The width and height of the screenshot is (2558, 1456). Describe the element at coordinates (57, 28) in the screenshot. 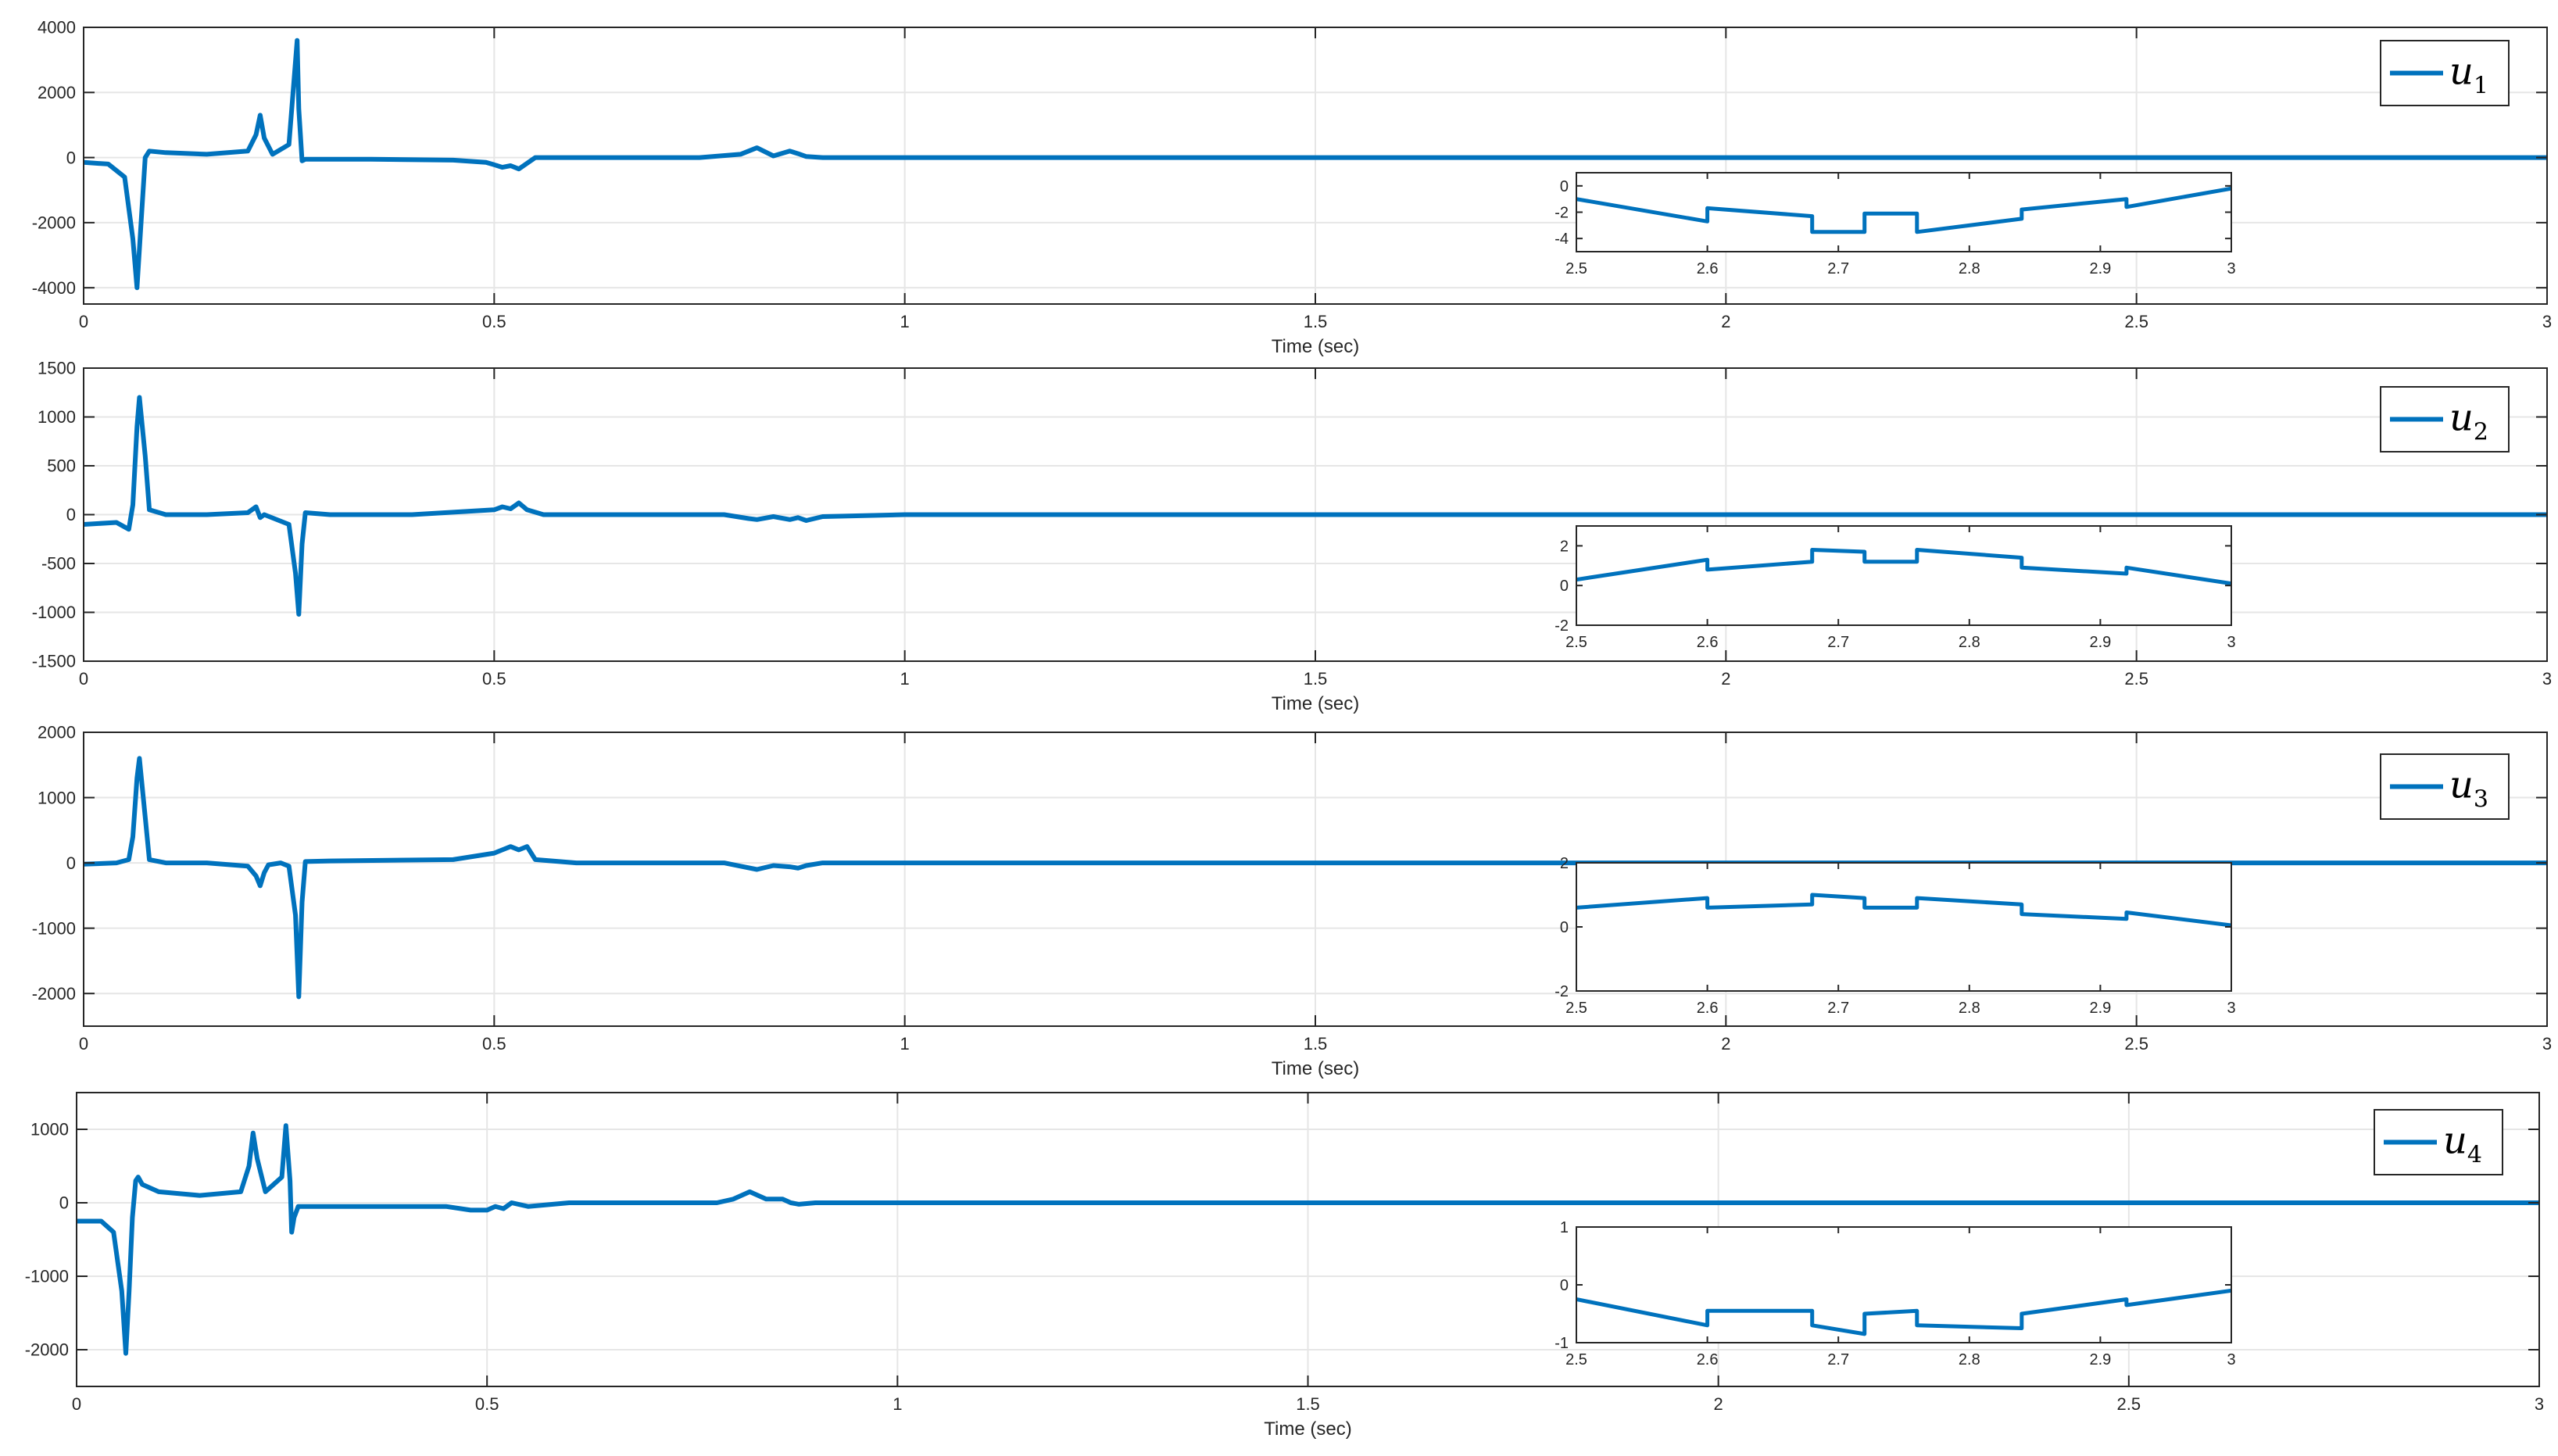

I see `y-tick-label: 4000` at that location.